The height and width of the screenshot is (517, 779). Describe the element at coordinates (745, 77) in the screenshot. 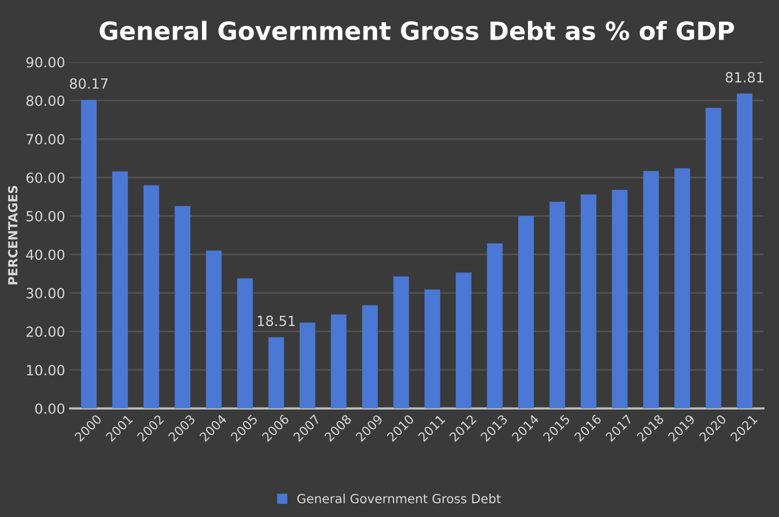

I see `data-label: 81.81` at that location.